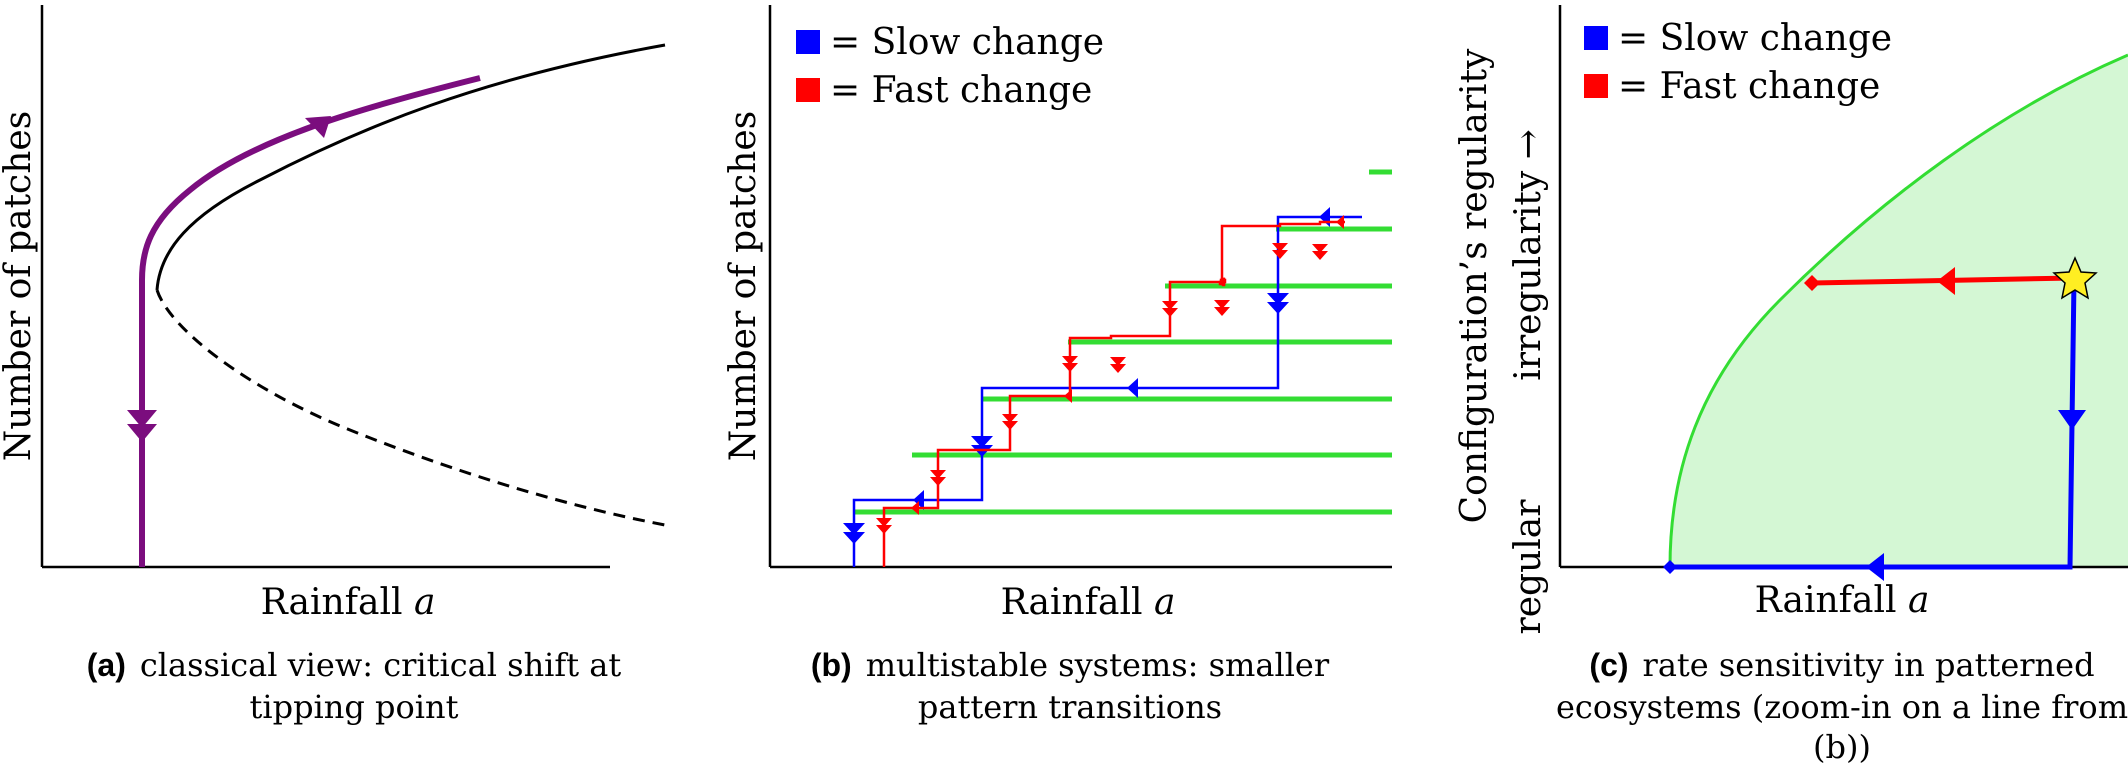 Image resolution: width=2128 pixels, height=768 pixels. Describe the element at coordinates (884, 522) in the screenshot. I see `panel-b-fast-arrow-1a` at that location.